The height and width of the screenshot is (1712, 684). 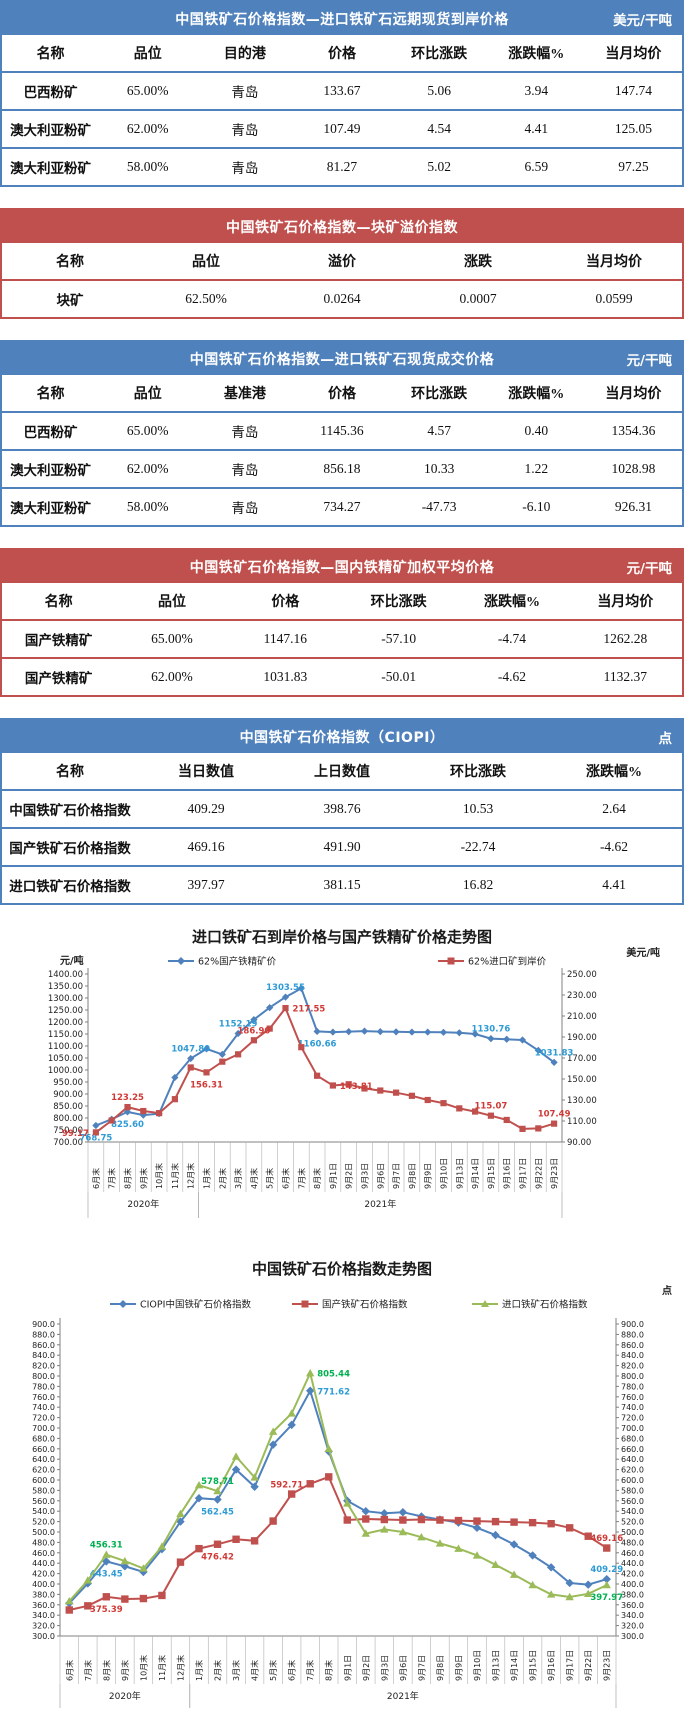 What do you see at coordinates (342, 358) in the screenshot?
I see `table-title-bar: 中国铁矿石价格指数—进口铁矿石现货成交价格 元/干吨` at bounding box center [342, 358].